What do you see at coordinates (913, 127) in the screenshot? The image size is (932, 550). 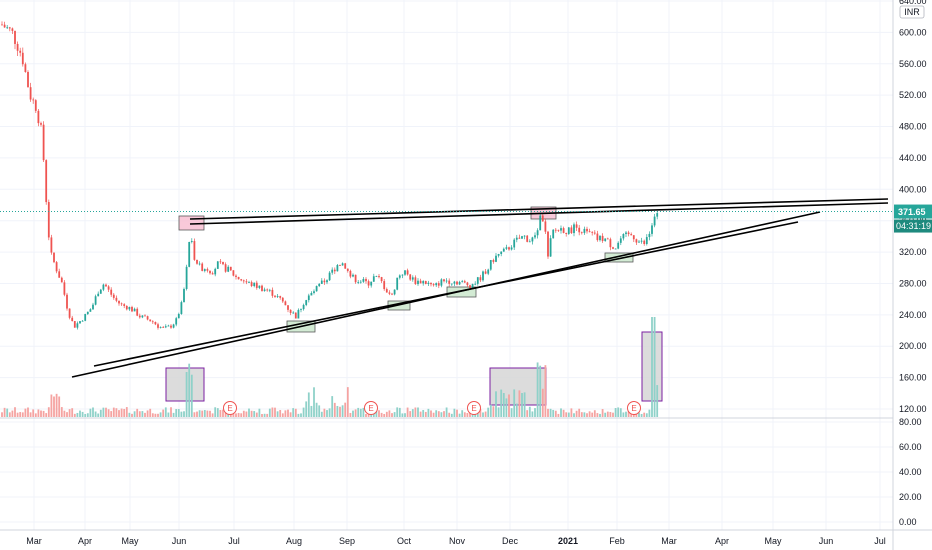 I see `price-tick-label: 480.00` at bounding box center [913, 127].